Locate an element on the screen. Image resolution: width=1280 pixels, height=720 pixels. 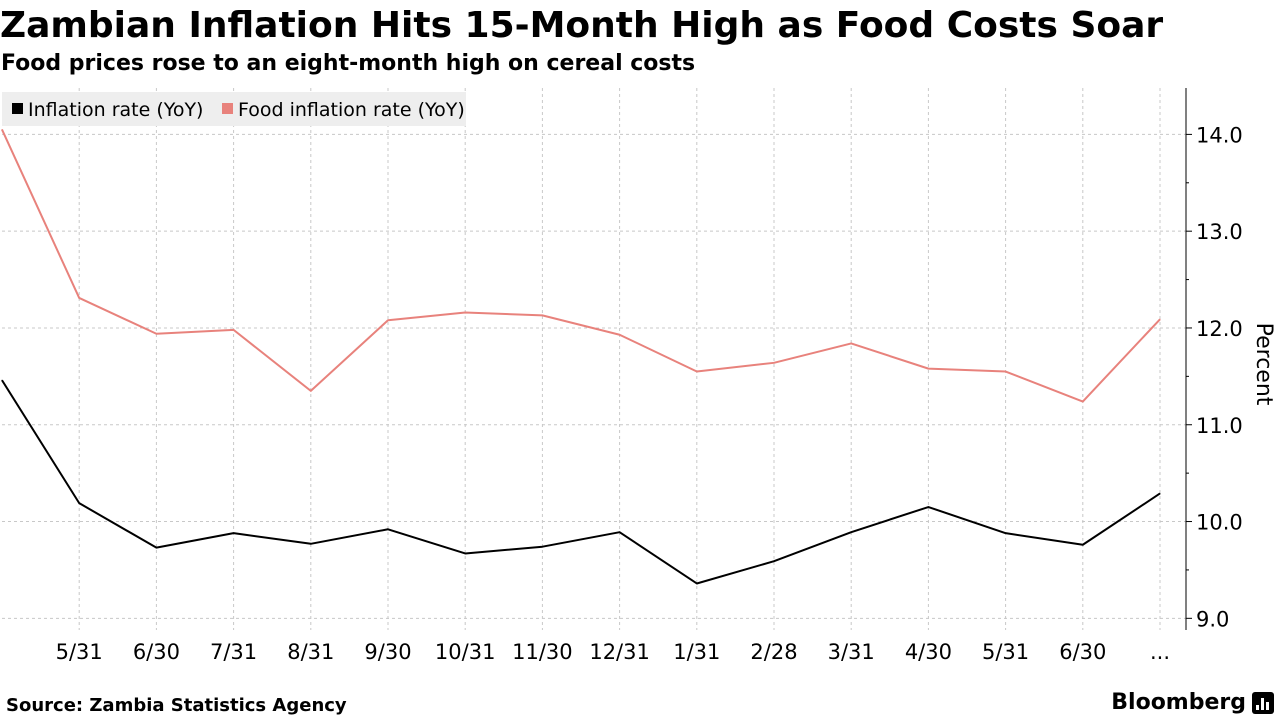
legend-background is located at coordinates (234, 109).